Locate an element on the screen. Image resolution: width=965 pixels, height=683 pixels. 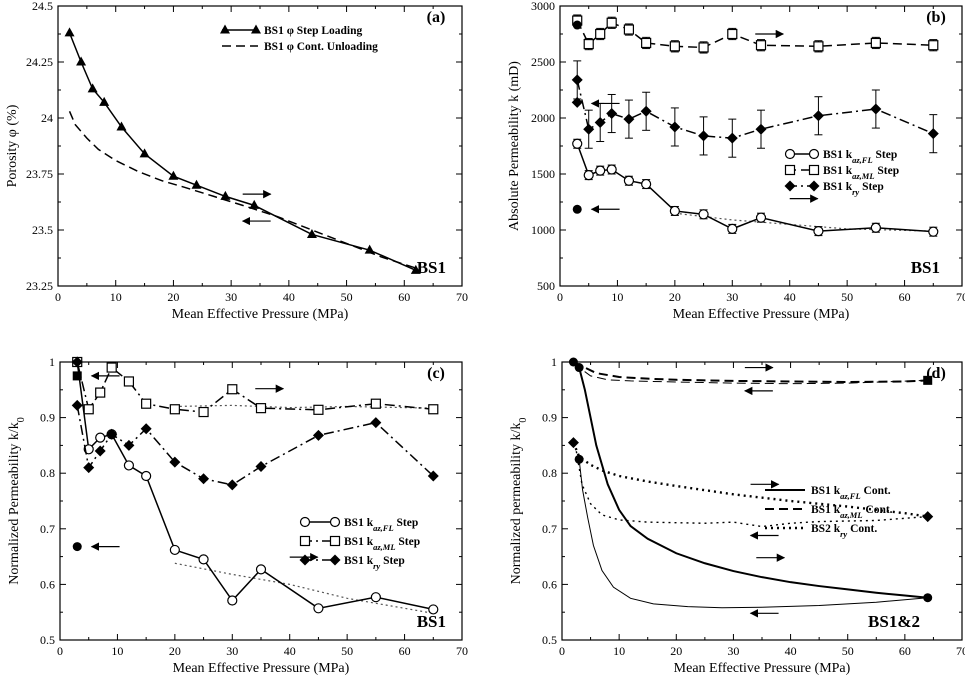
legend-label-base: BS2 k is located at coordinates (826, 529).